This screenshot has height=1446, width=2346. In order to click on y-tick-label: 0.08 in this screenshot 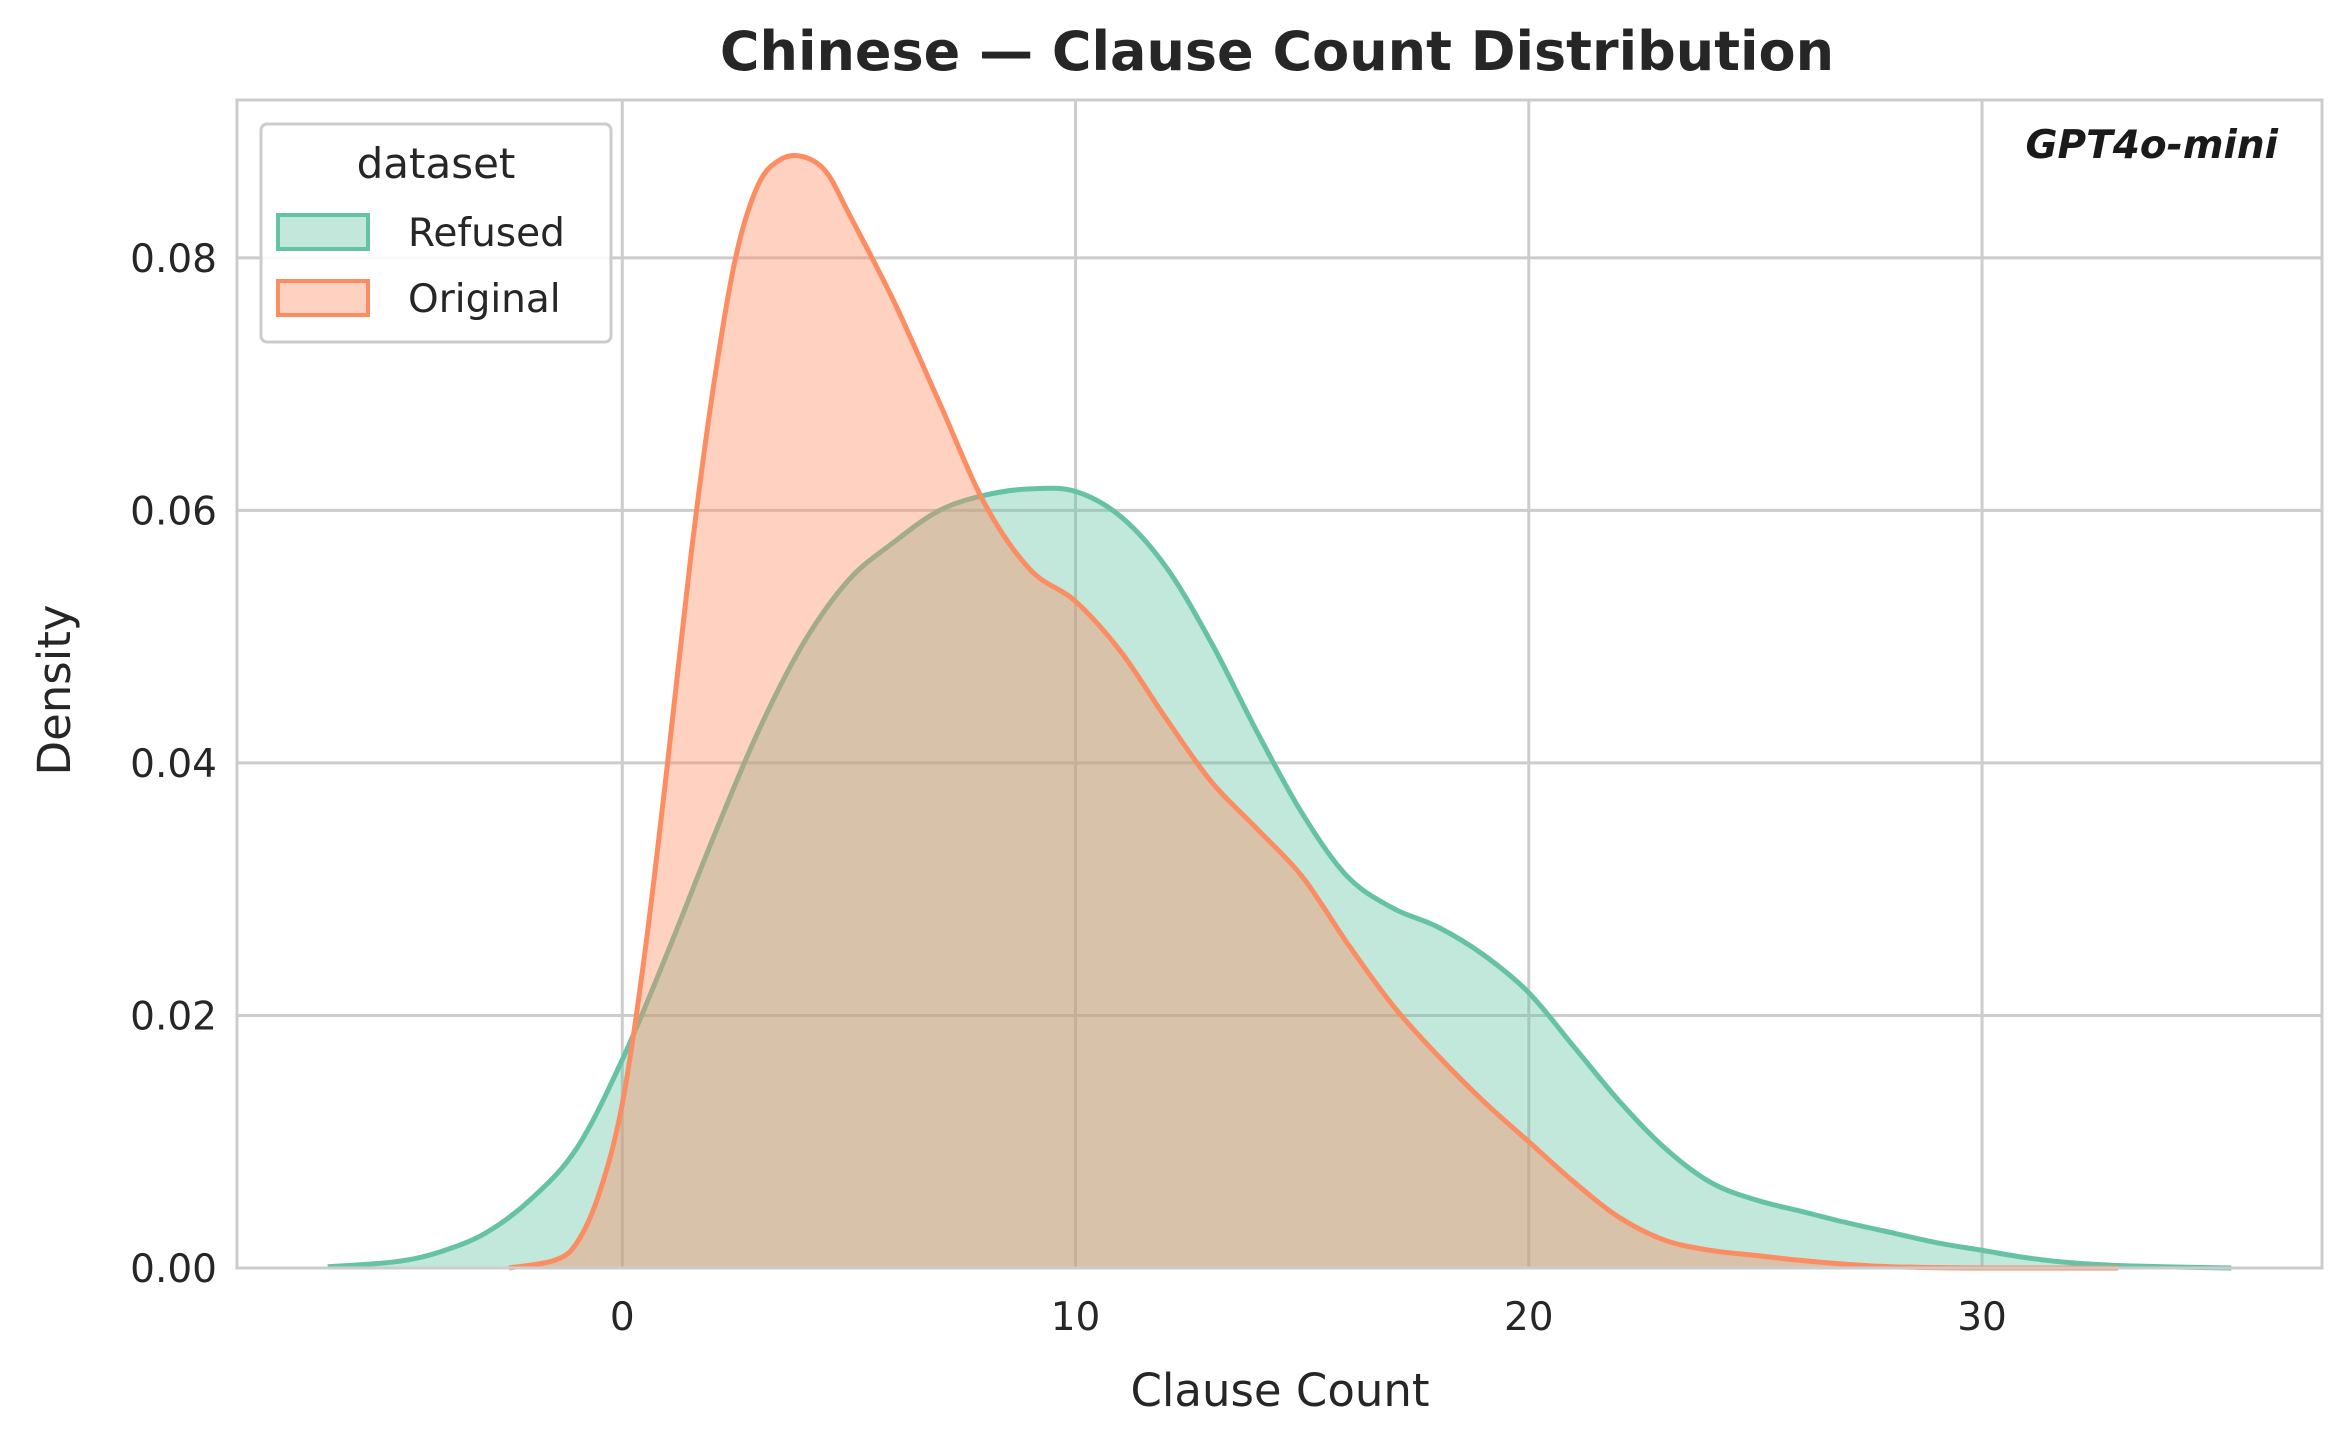, I will do `click(173, 259)`.